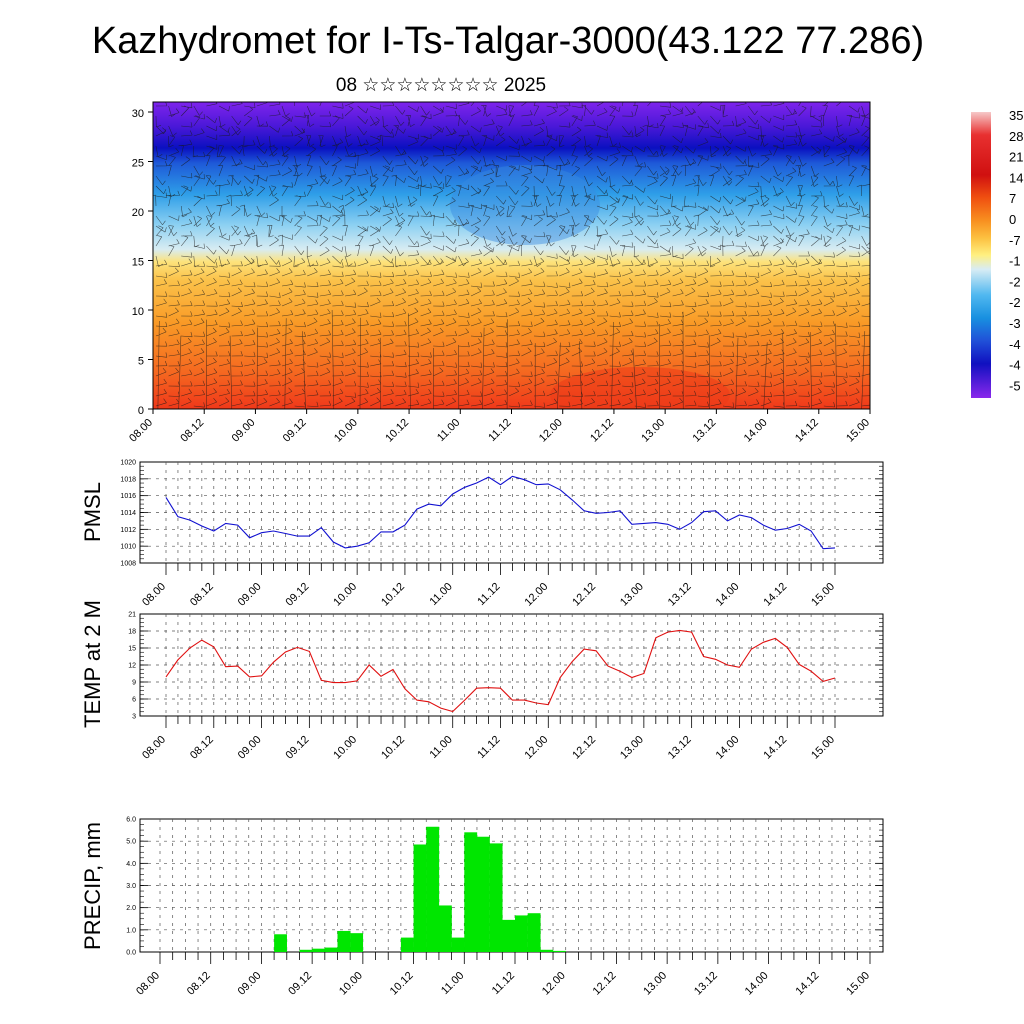  I want to click on series-line, so click(500, 671).